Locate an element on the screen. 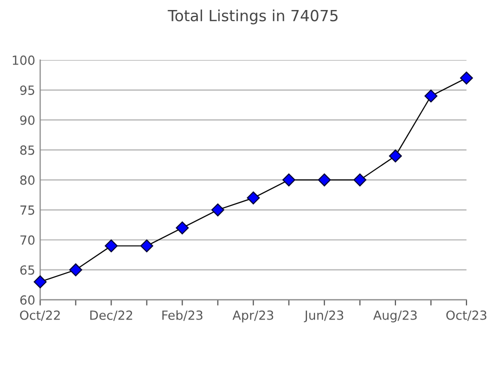 This screenshot has width=490, height=380. x-tick-label: Feb/23 is located at coordinates (182, 315).